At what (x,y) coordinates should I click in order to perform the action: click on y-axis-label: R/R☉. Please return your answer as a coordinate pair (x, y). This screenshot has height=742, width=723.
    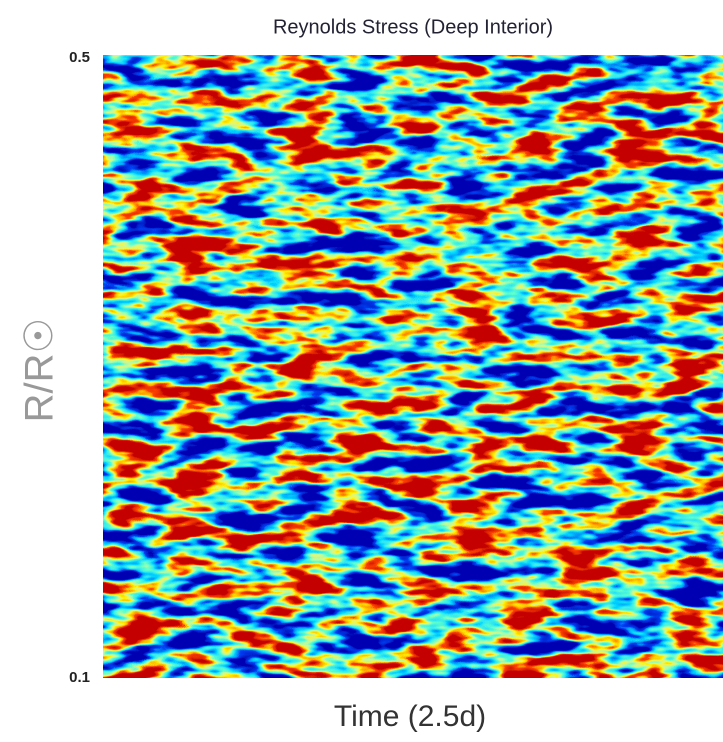
    Looking at the image, I should click on (40, 370).